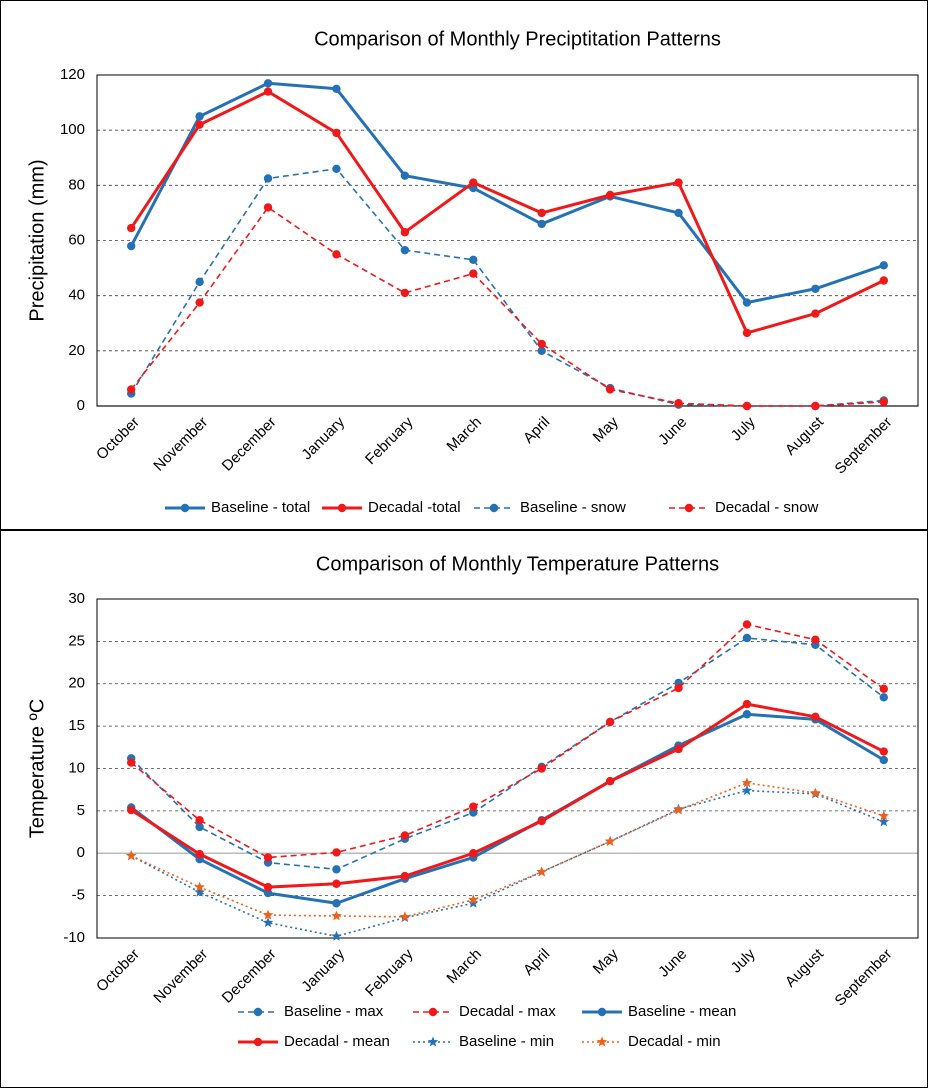  I want to click on legend-label: Decadal -total, so click(414, 507).